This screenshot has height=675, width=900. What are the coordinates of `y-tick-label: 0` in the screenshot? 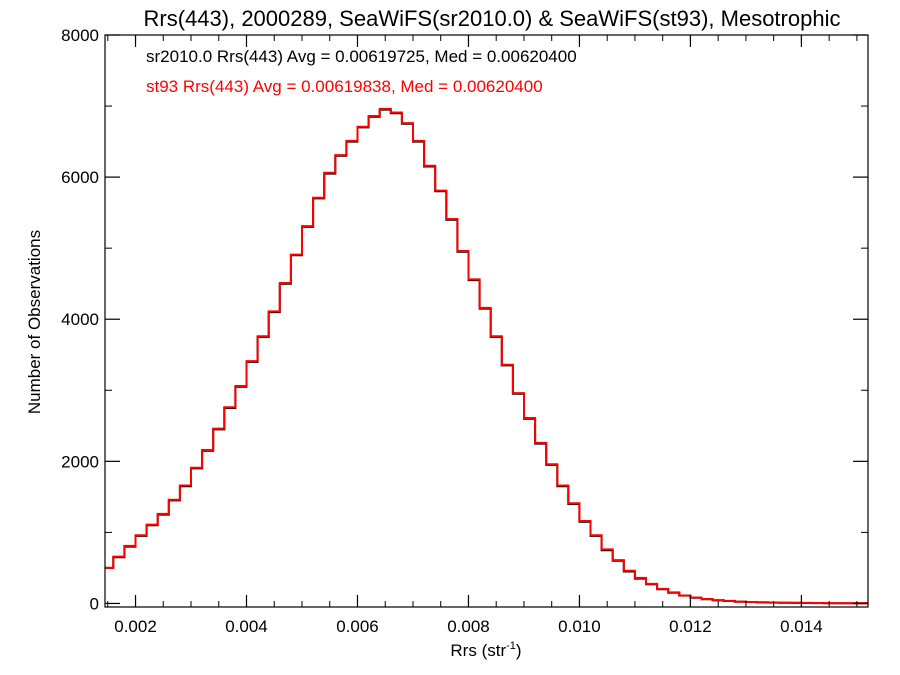 It's located at (94, 603).